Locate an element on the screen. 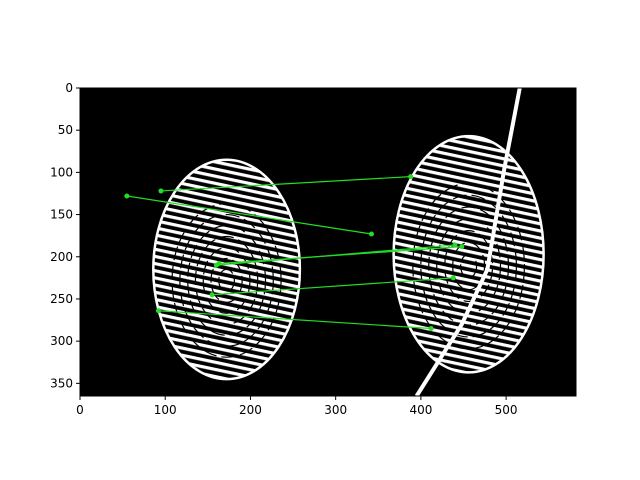  x-tick-label: 400 is located at coordinates (420, 410).